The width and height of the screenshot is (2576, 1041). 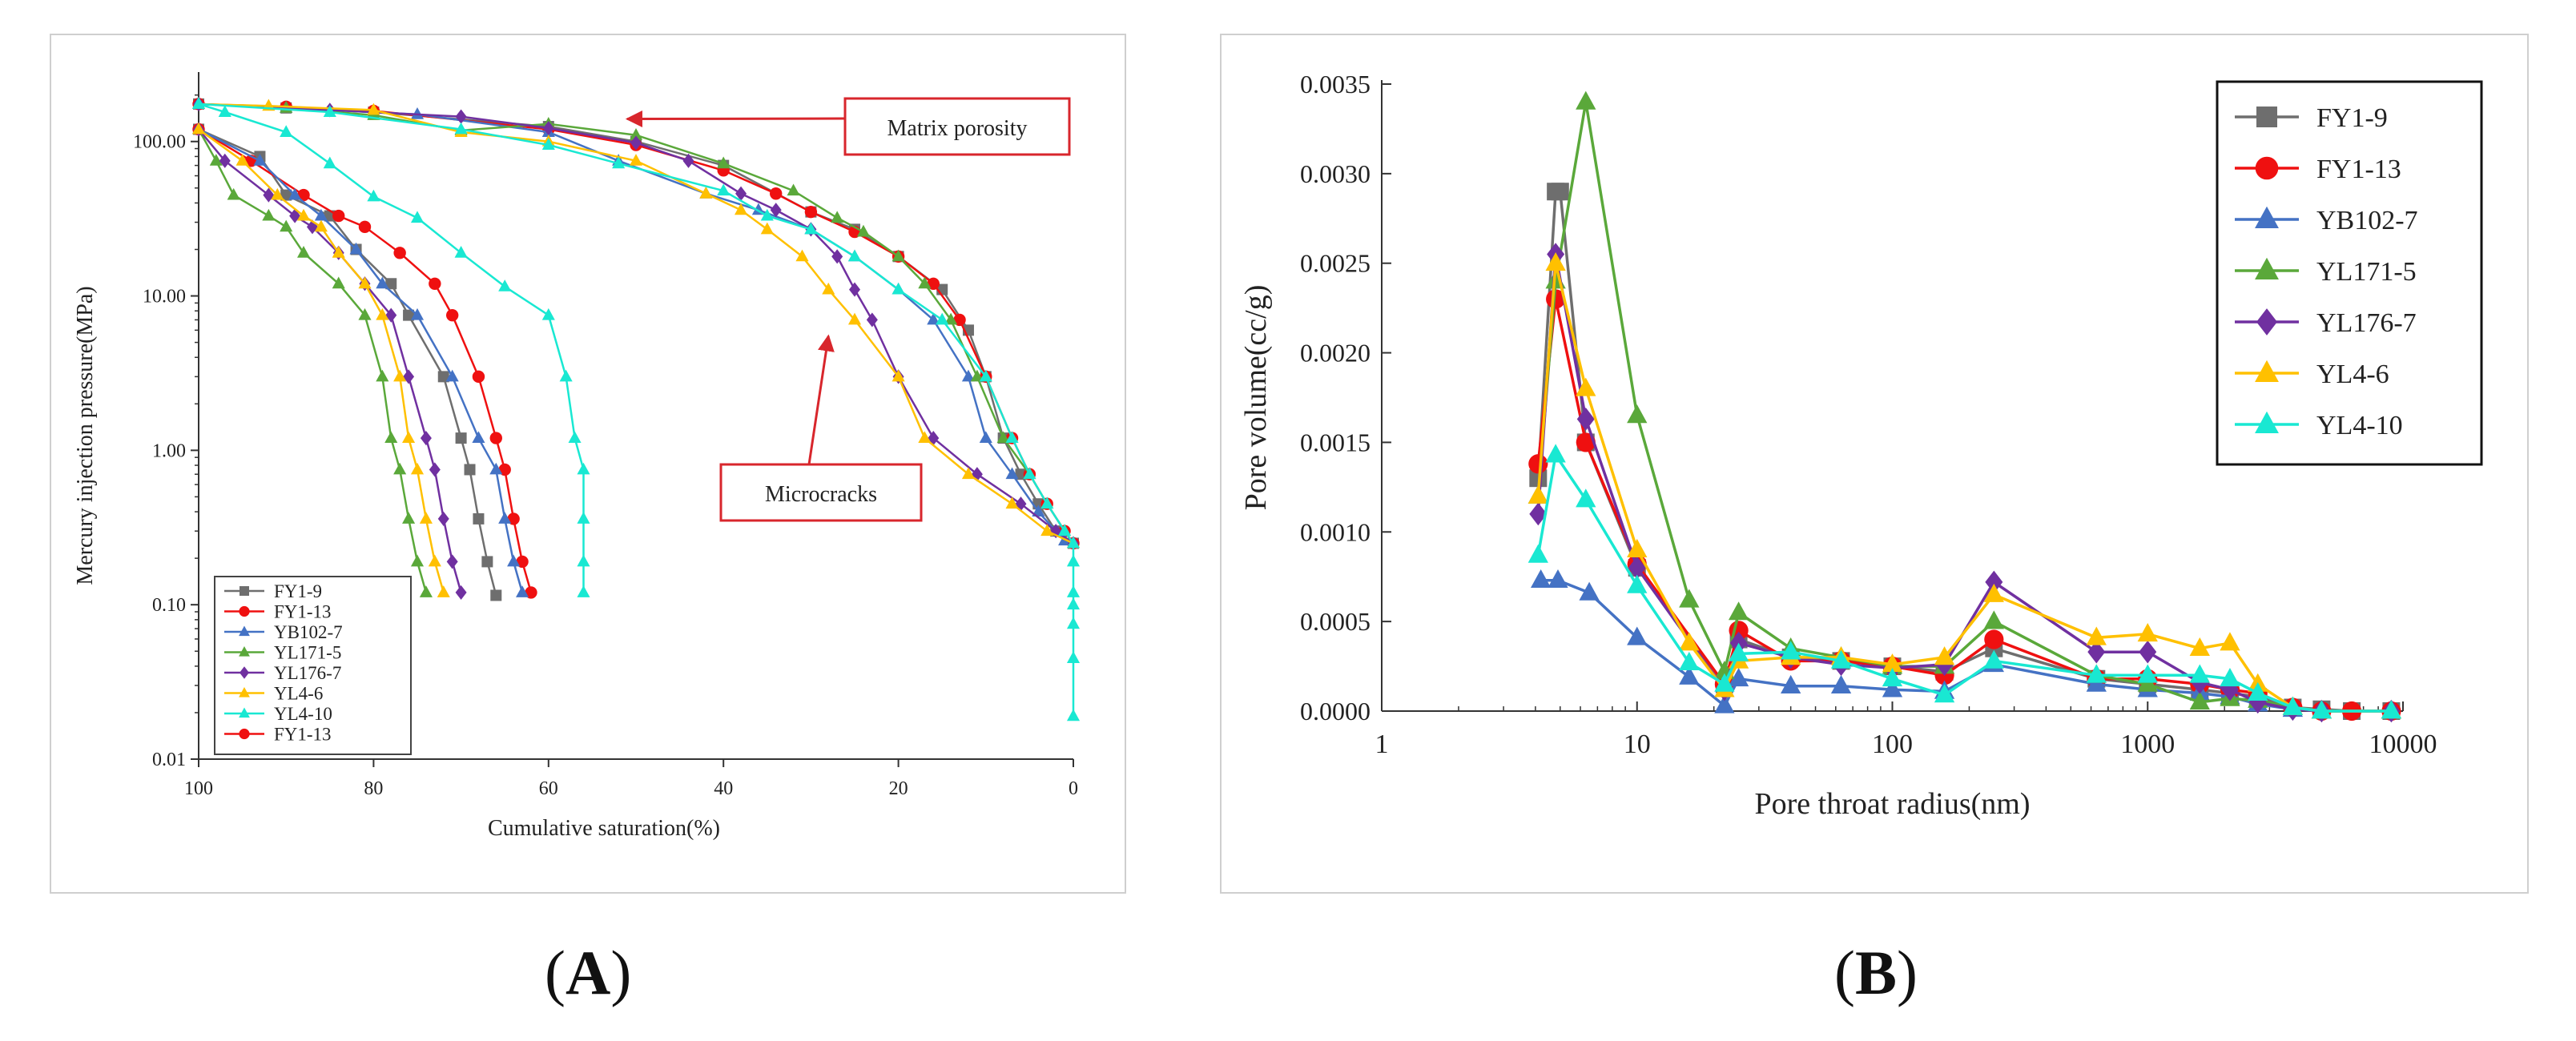 What do you see at coordinates (588, 973) in the screenshot?
I see `panel-a-label: (A)` at bounding box center [588, 973].